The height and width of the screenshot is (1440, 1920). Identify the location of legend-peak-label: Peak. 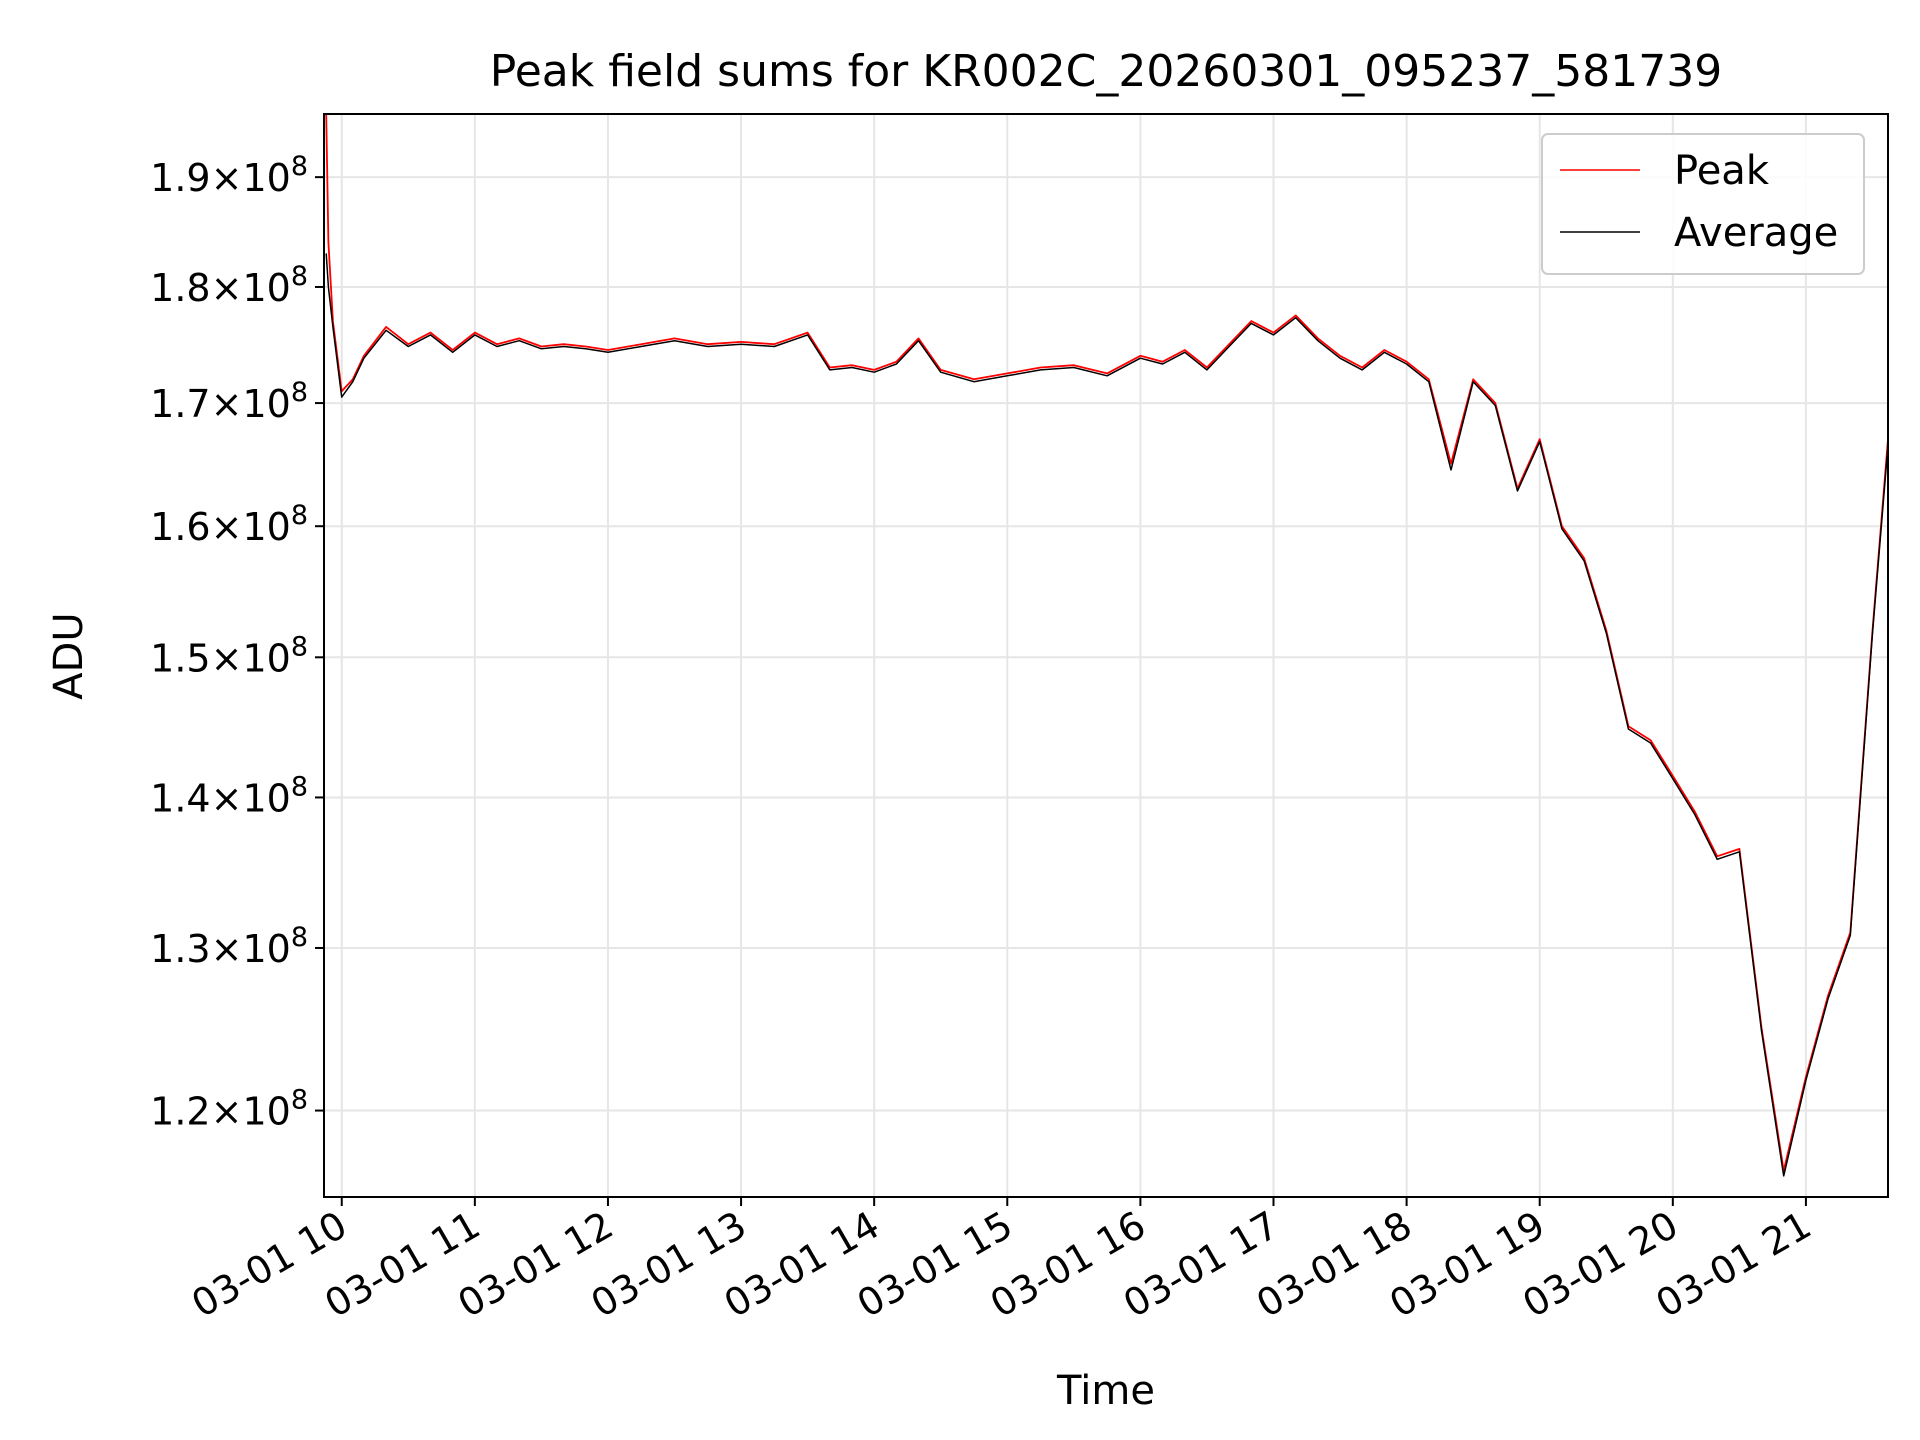
(1722, 171).